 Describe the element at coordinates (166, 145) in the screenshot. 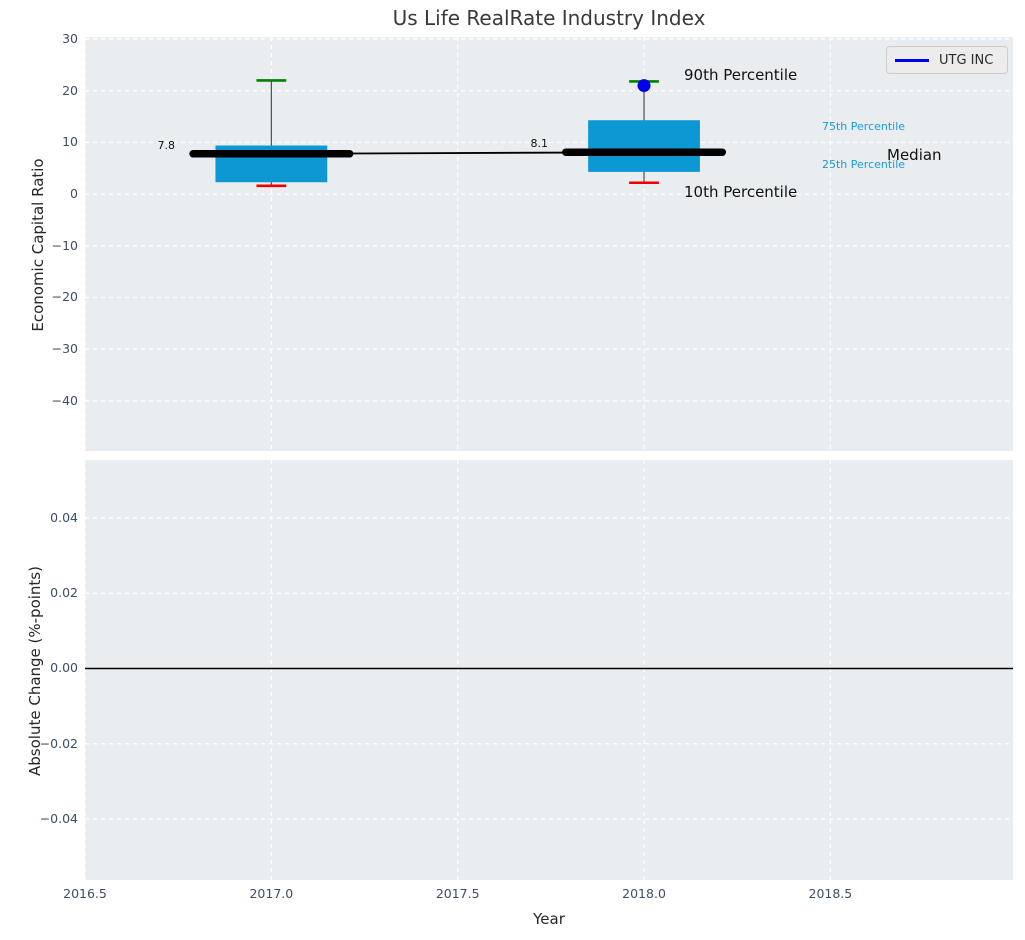

I see `median-value-label-2017: 7.8` at that location.